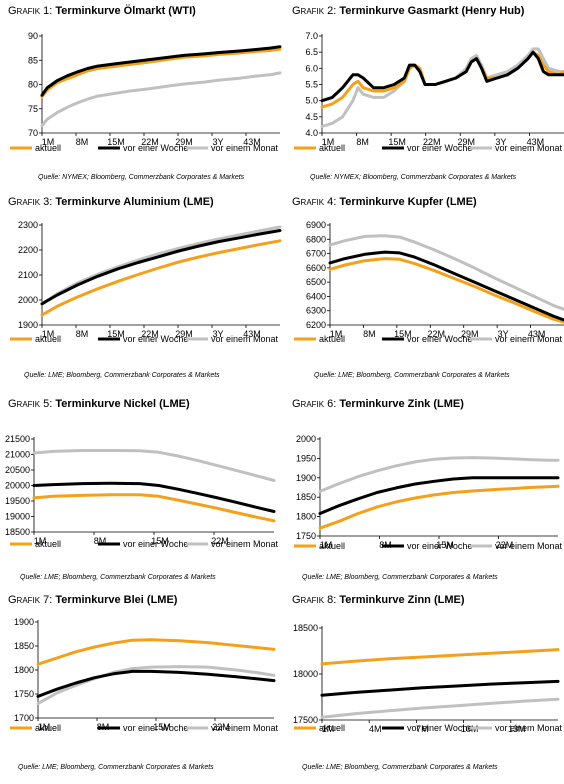 Image resolution: width=564 pixels, height=784 pixels. Describe the element at coordinates (375, 729) in the screenshot. I see `x-tick-label: 4M` at that location.